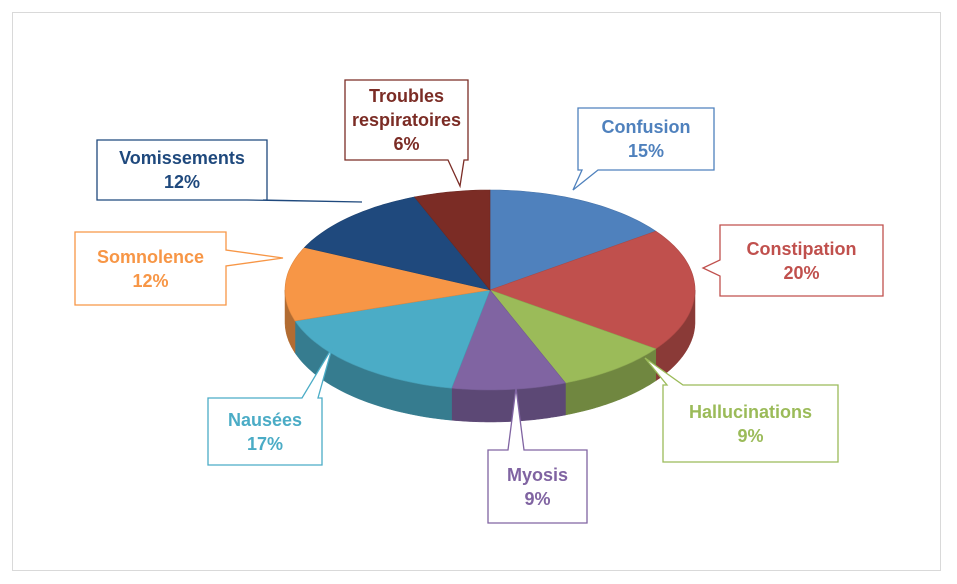  I want to click on value-label: 17%, so click(265, 443).